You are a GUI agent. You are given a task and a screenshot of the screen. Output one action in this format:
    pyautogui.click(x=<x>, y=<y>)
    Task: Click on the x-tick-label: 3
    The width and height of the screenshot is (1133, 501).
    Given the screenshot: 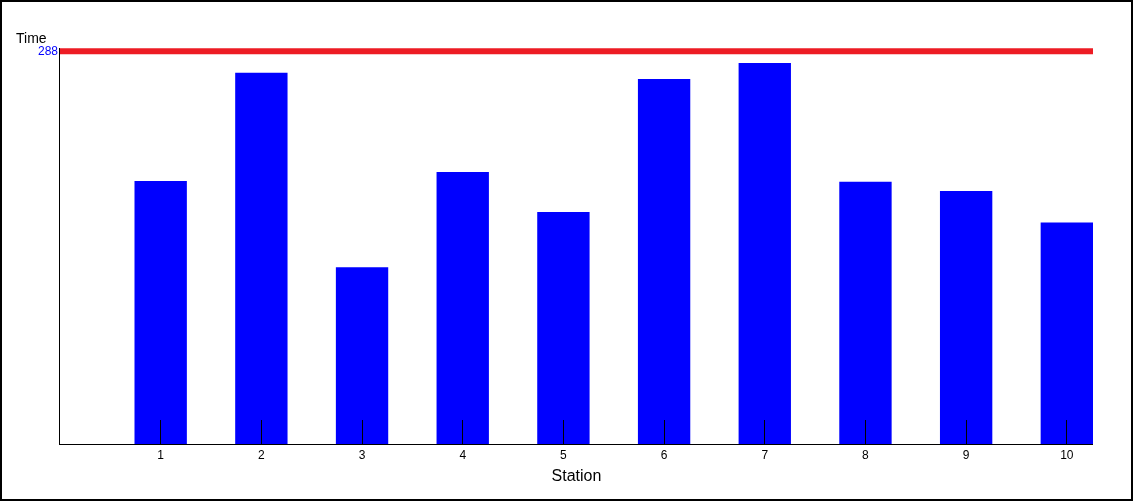 What is the action you would take?
    pyautogui.click(x=362, y=455)
    